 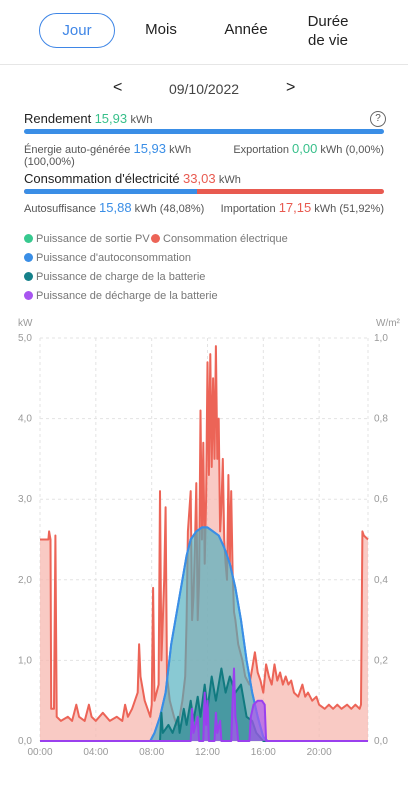 What do you see at coordinates (111, 191) in the screenshot?
I see `autosuffisance-fill` at bounding box center [111, 191].